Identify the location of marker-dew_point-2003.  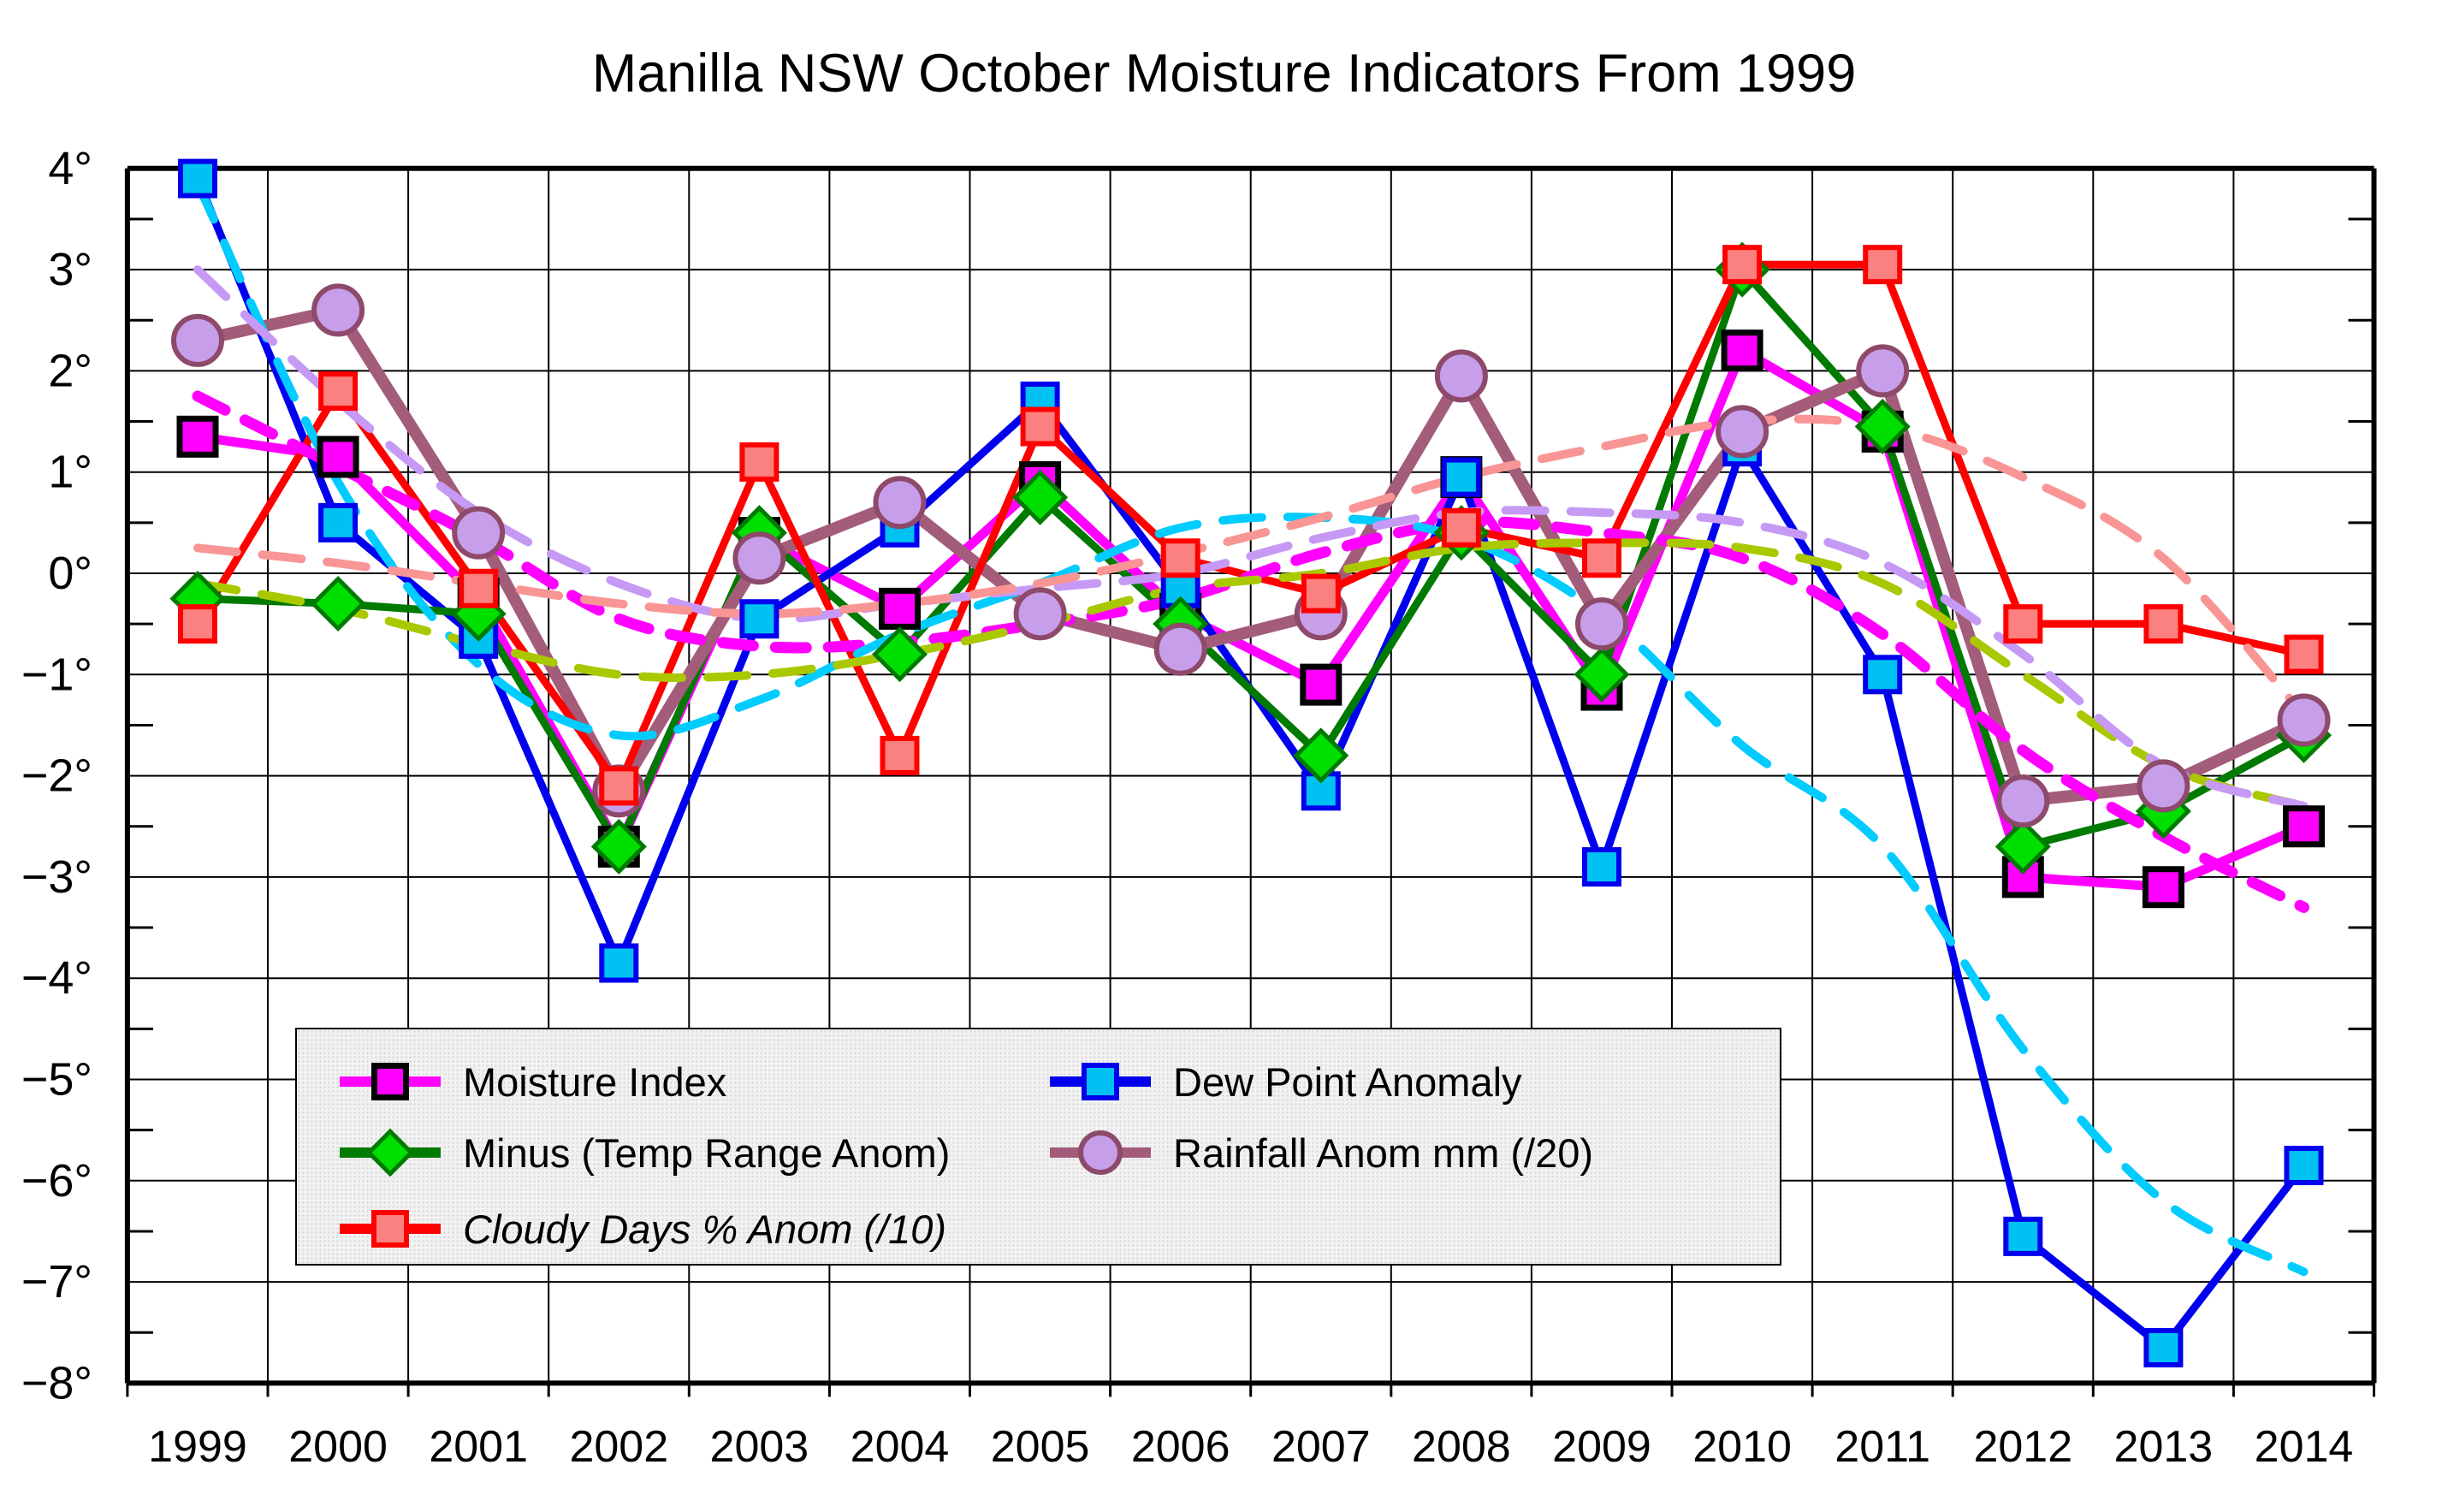
(759, 619).